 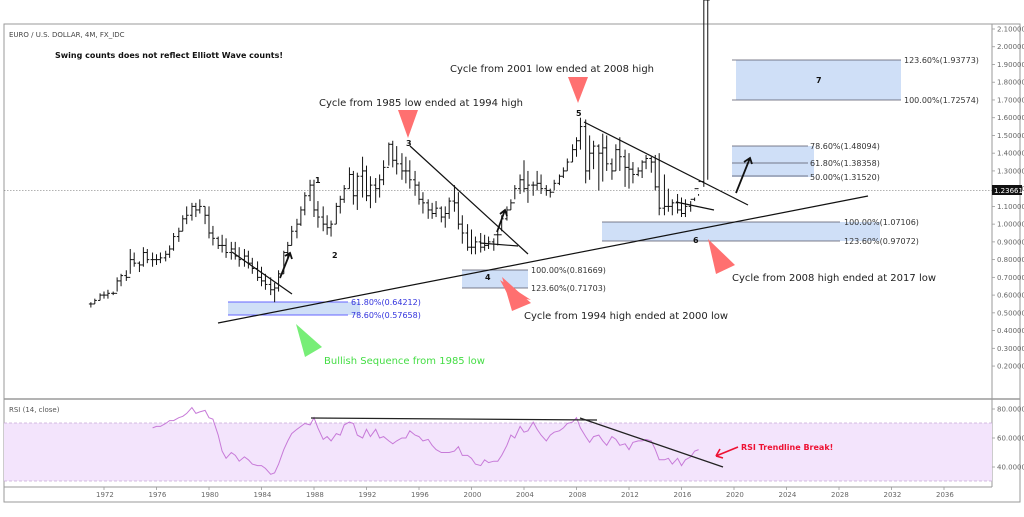 I want to click on time-tick-label: 2004, so click(x=525, y=495).